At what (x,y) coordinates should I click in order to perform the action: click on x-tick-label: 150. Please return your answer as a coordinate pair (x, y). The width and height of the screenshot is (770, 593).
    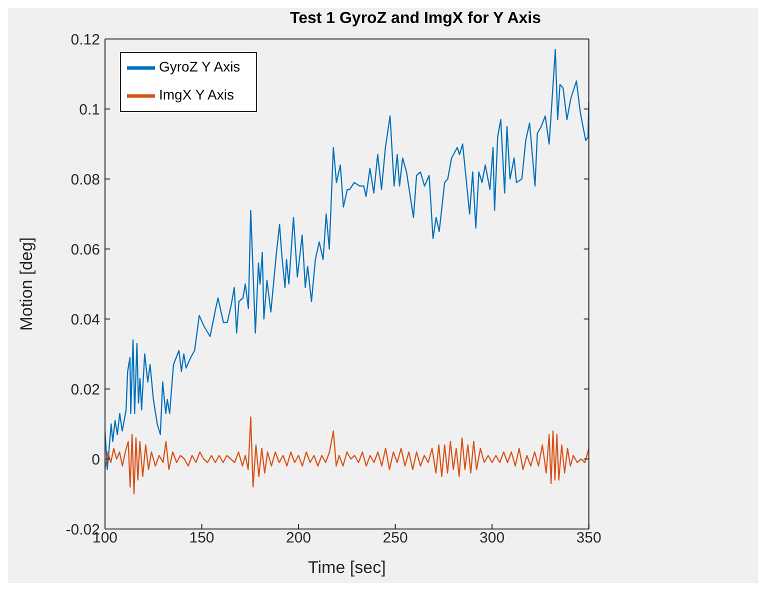
    Looking at the image, I should click on (201, 538).